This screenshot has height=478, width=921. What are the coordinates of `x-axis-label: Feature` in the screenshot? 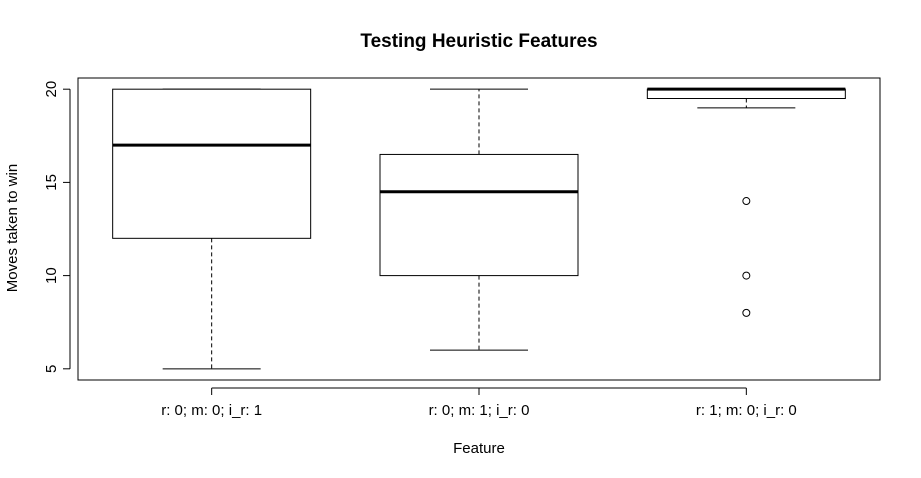 It's located at (479, 448).